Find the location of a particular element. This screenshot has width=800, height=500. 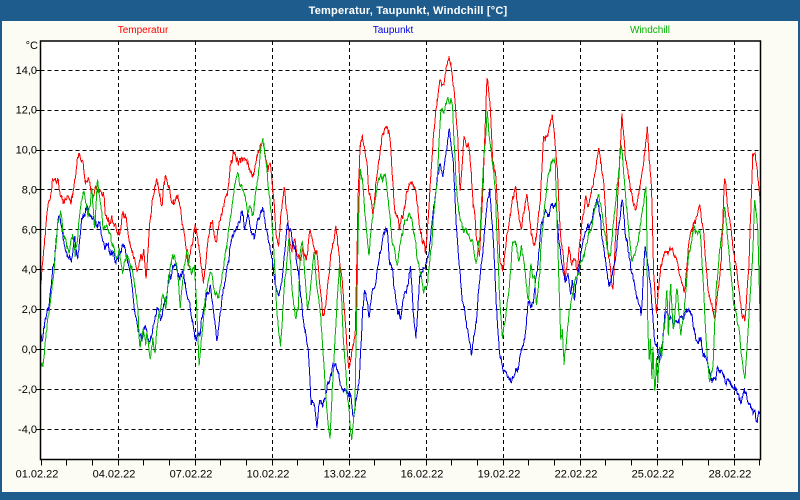

y-tick-label: 14,0 is located at coordinates (26, 71).